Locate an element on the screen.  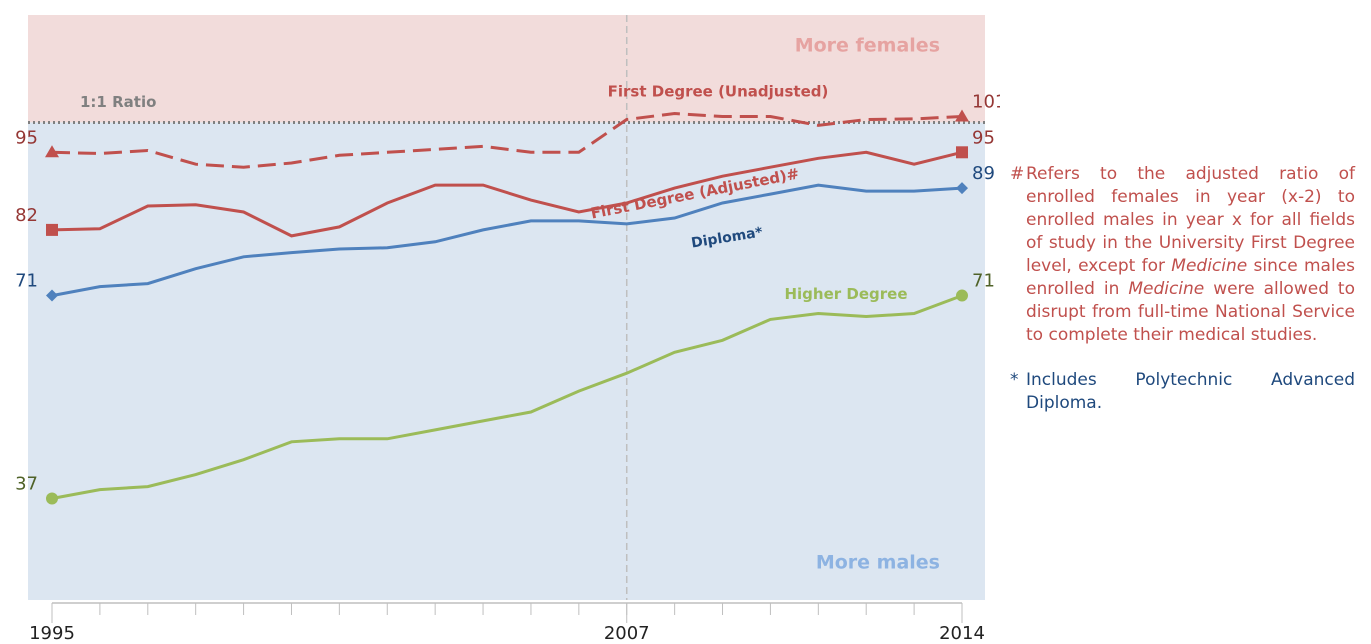
region-upper is located at coordinates (506, 69).